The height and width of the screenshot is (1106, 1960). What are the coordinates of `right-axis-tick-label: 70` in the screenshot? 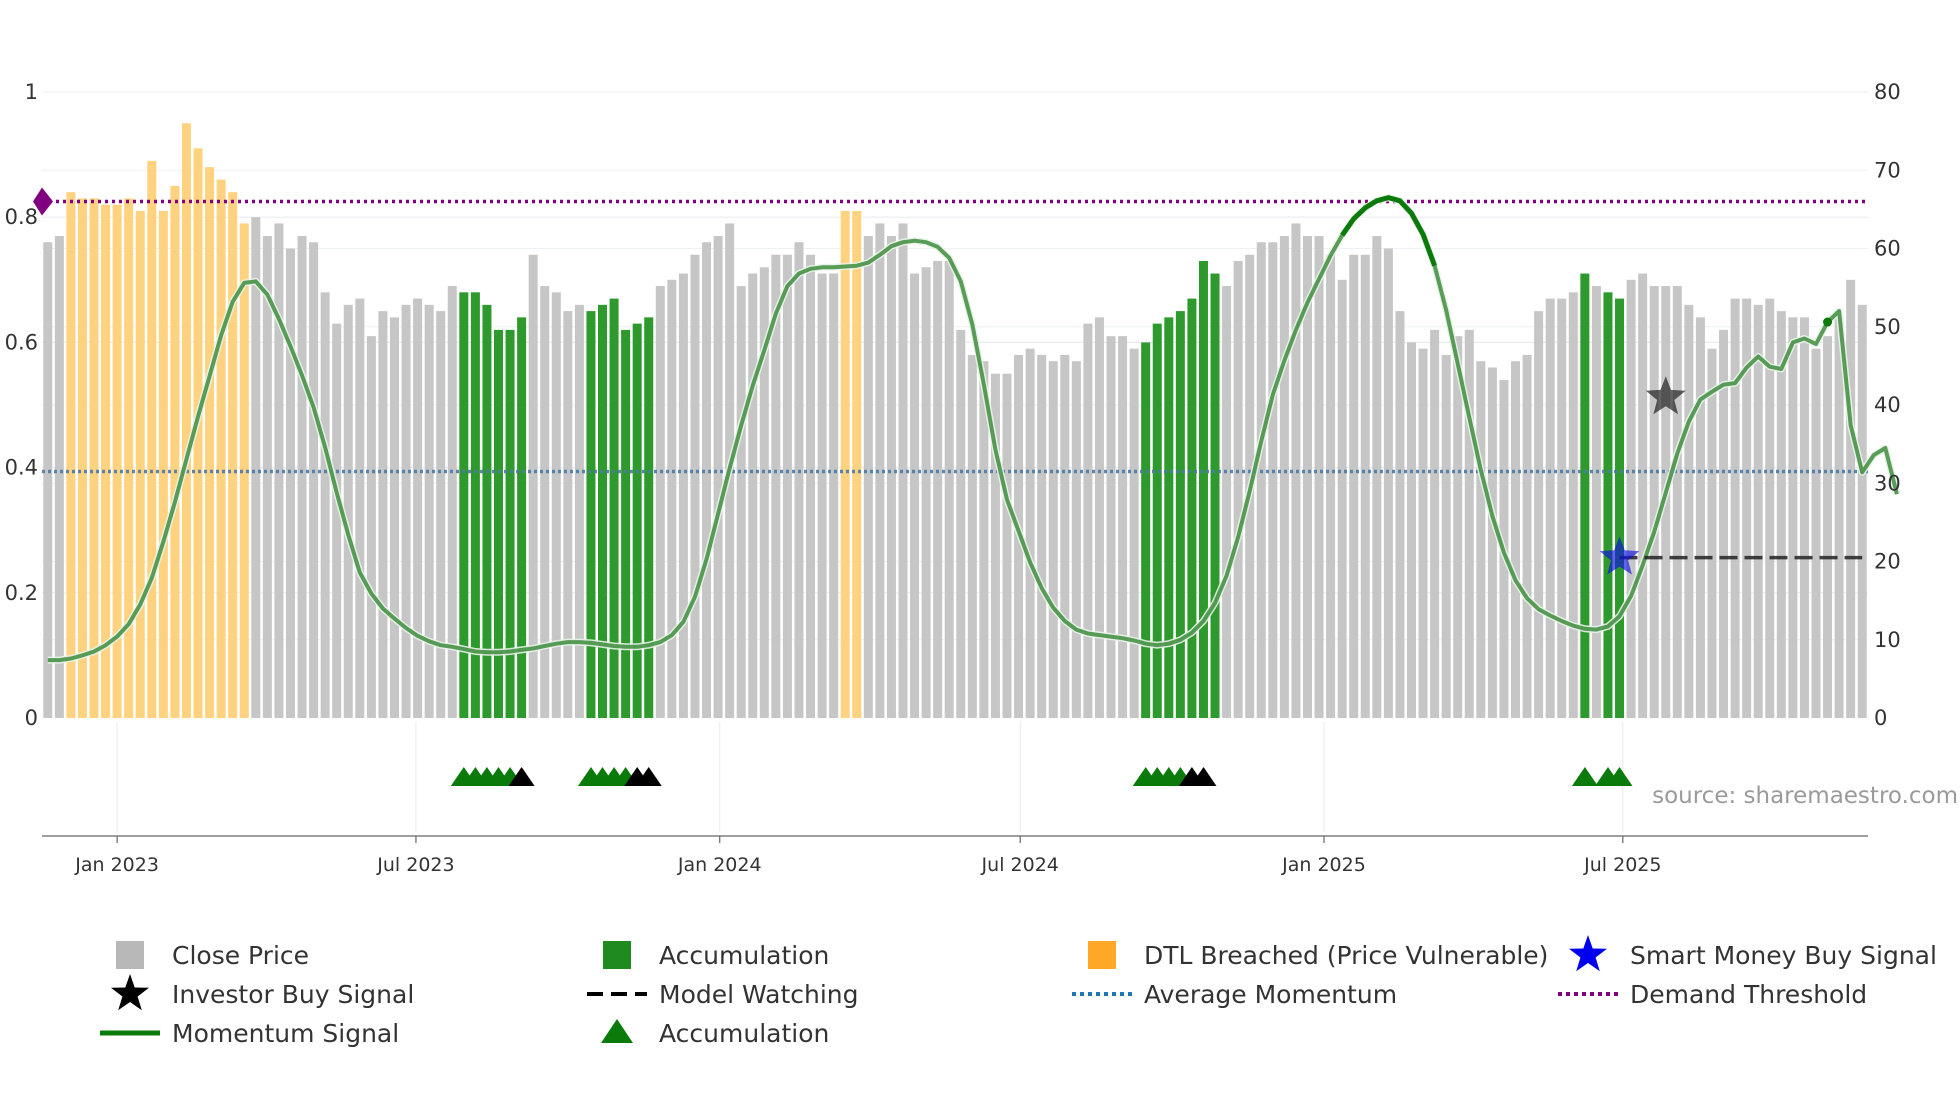 It's located at (1887, 170).